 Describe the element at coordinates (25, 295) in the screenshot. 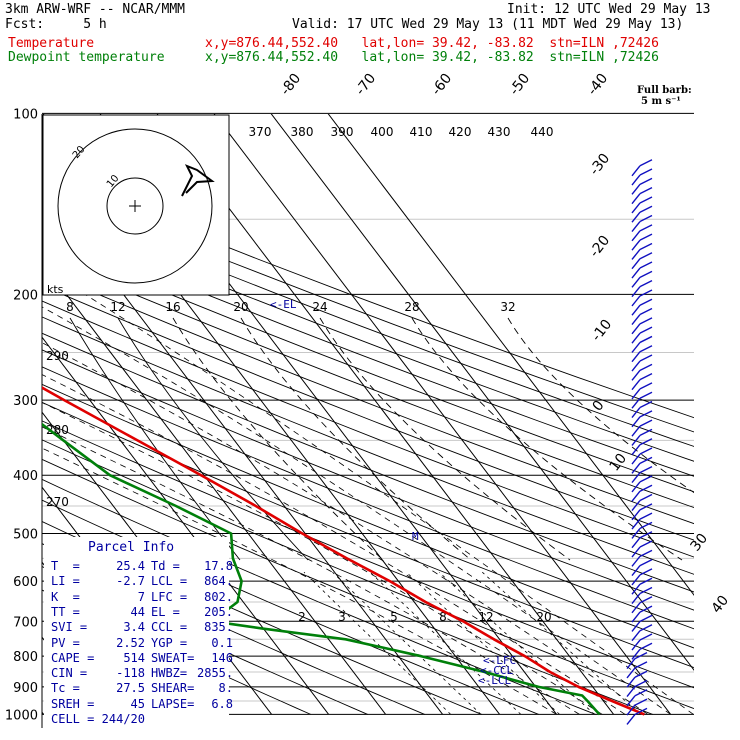

I see `pressure-tick-label: 200` at that location.